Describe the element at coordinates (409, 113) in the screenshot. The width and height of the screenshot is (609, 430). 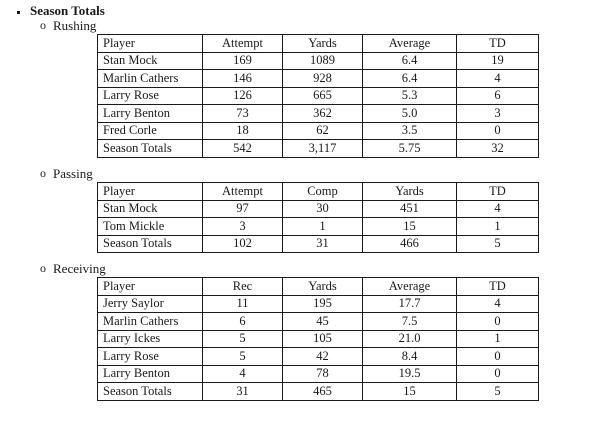
I see `table-cell: 5.0` at that location.